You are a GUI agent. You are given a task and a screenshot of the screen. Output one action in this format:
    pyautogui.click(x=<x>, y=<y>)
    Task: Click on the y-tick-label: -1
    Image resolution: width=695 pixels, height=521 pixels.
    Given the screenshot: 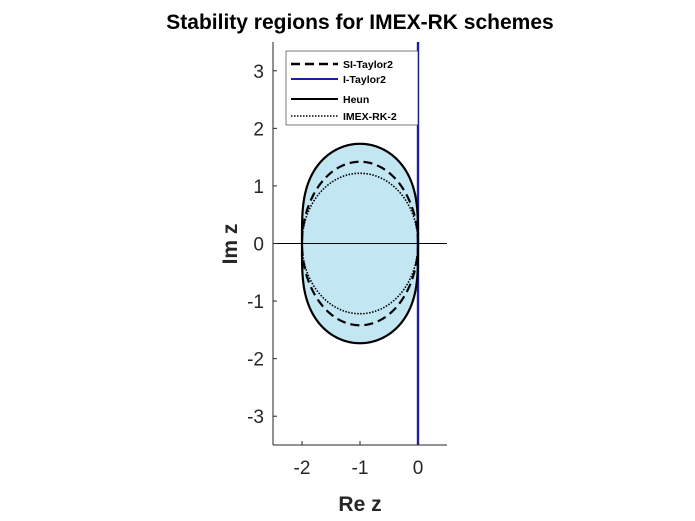 What is the action you would take?
    pyautogui.click(x=255, y=302)
    